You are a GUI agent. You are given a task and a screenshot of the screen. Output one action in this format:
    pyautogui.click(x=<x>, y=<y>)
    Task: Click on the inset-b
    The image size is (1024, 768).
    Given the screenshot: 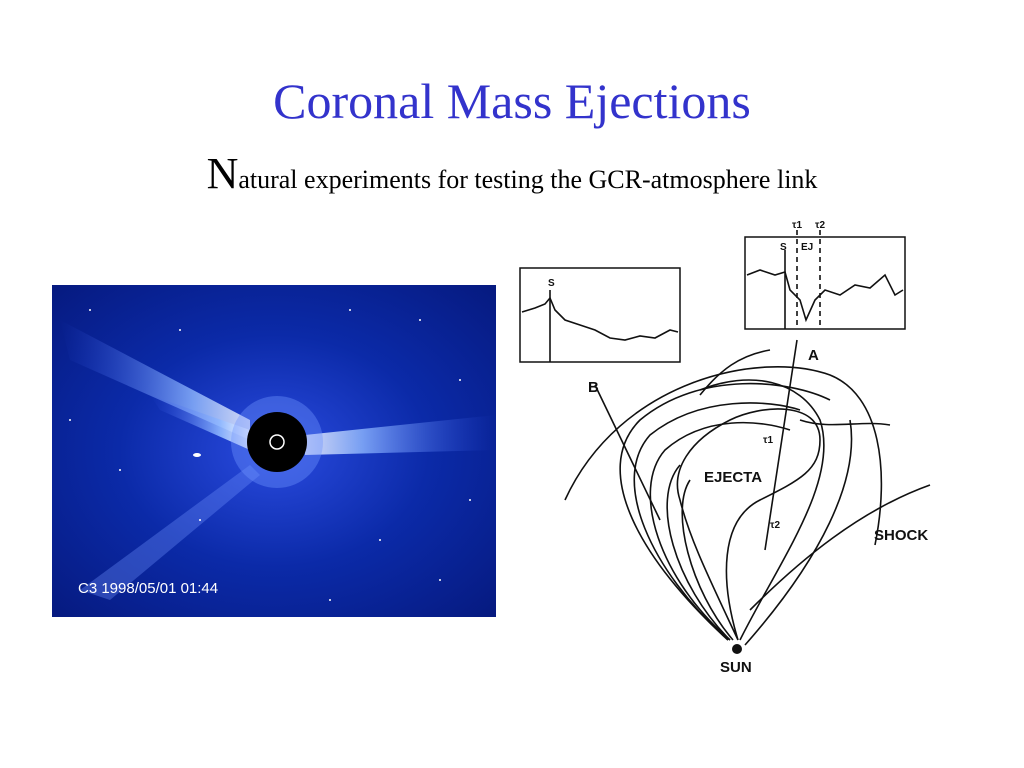 What is the action you would take?
    pyautogui.click(x=600, y=315)
    